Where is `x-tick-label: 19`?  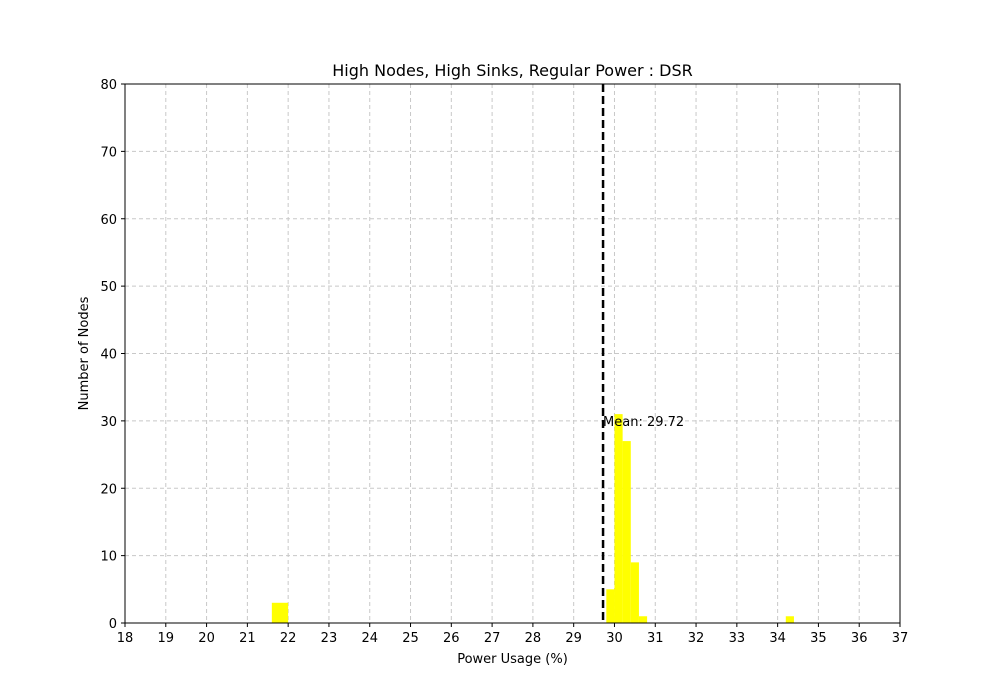
x-tick-label: 19 is located at coordinates (166, 638).